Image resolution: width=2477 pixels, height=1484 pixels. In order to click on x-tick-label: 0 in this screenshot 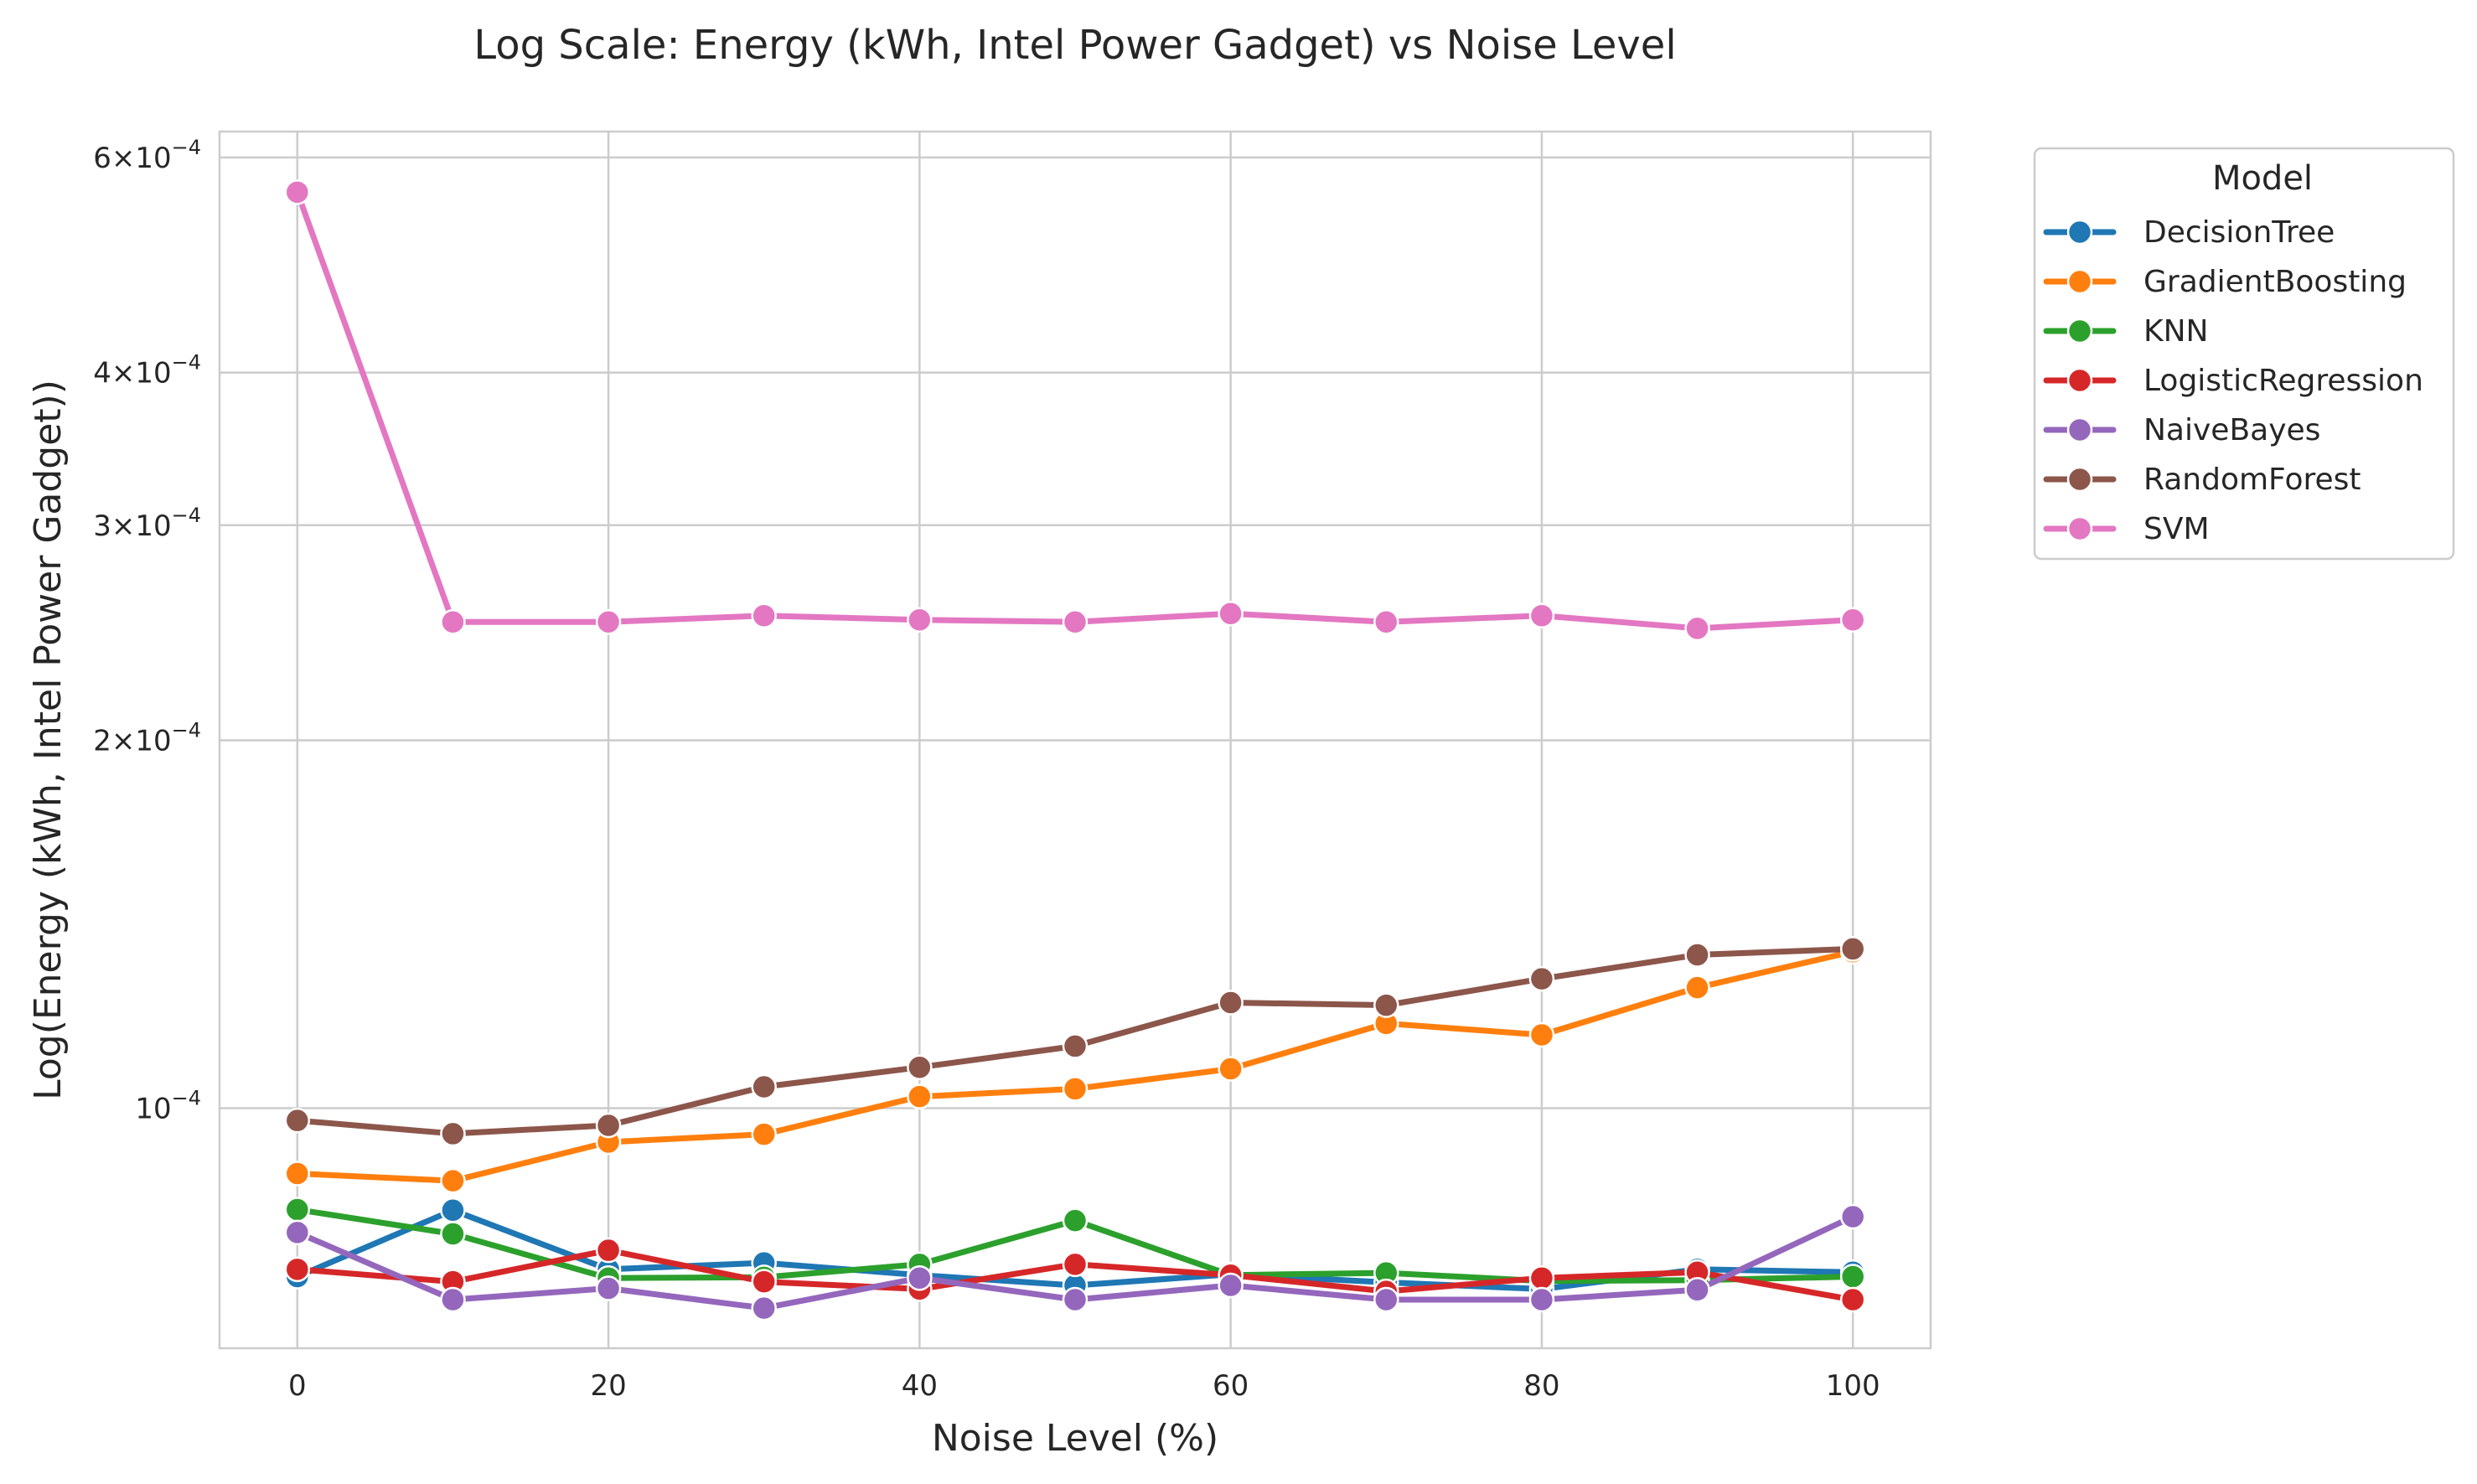, I will do `click(297, 1386)`.